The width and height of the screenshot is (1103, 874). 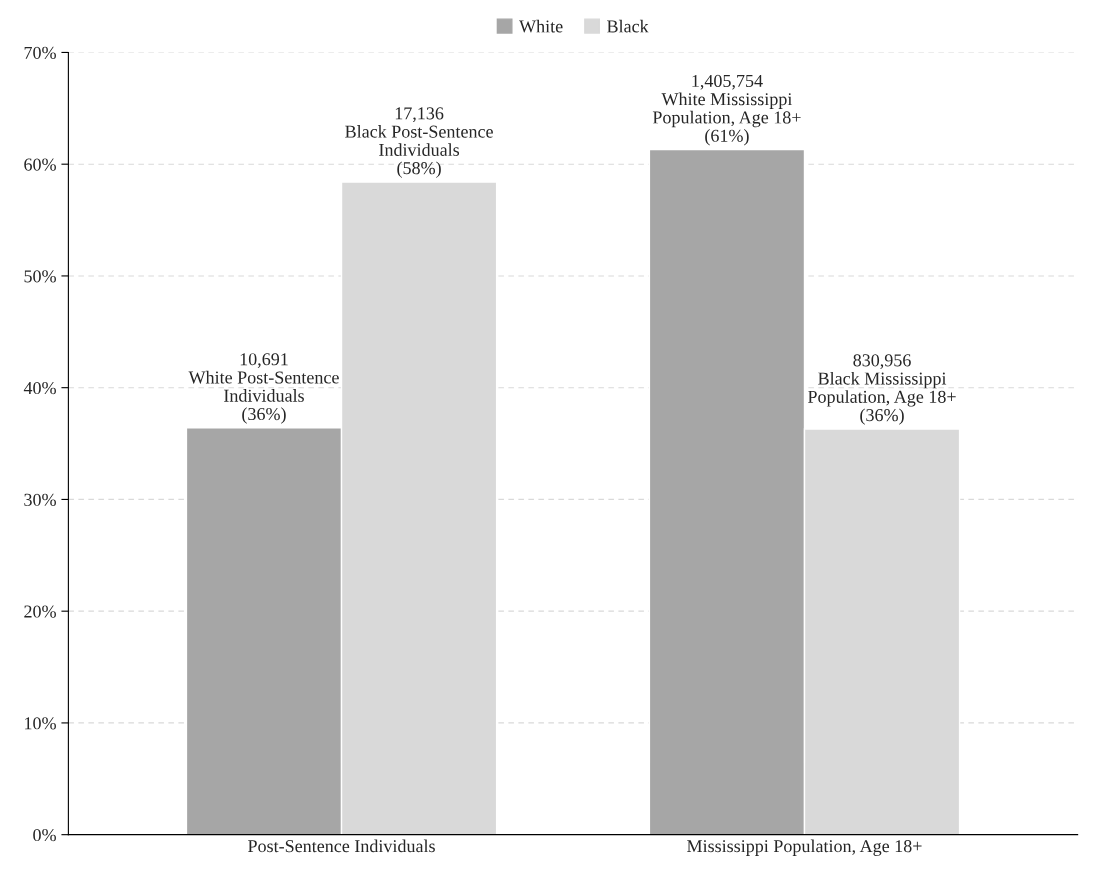 What do you see at coordinates (40, 276) in the screenshot?
I see `y-tick-label: 50%` at bounding box center [40, 276].